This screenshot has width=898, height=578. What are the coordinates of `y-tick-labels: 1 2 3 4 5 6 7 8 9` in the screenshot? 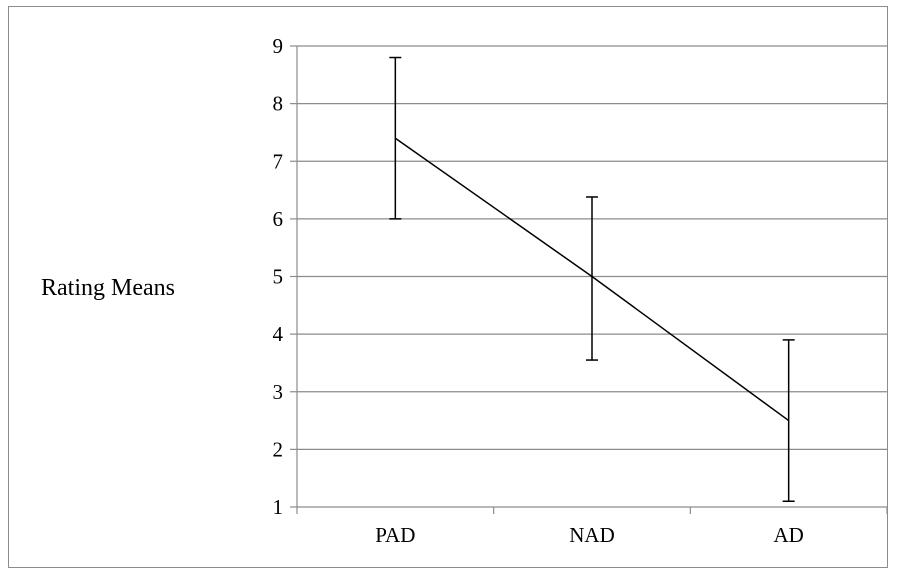 It's located at (278, 276).